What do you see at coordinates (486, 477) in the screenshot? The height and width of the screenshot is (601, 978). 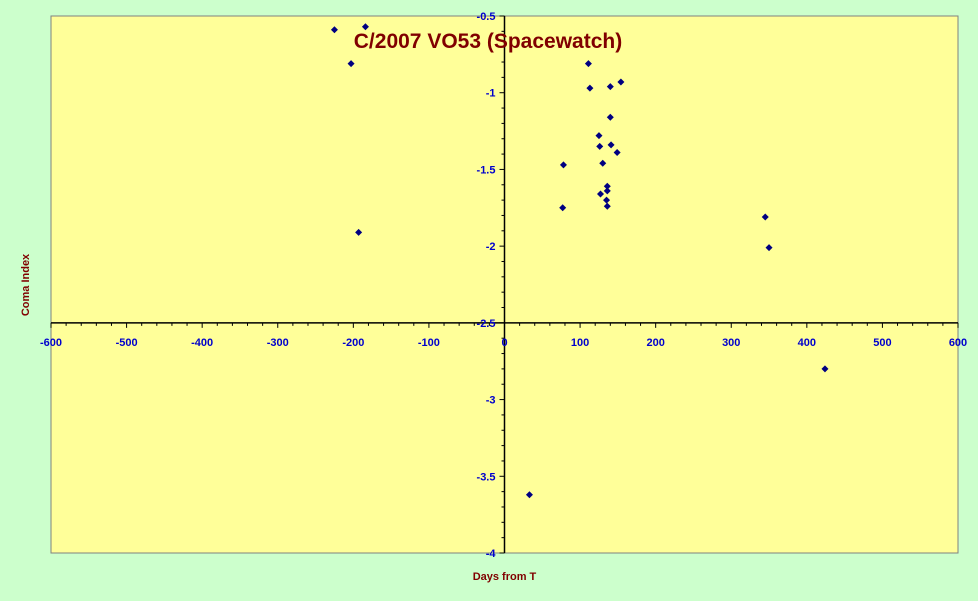 I see `y-tick-label: -3.5` at bounding box center [486, 477].